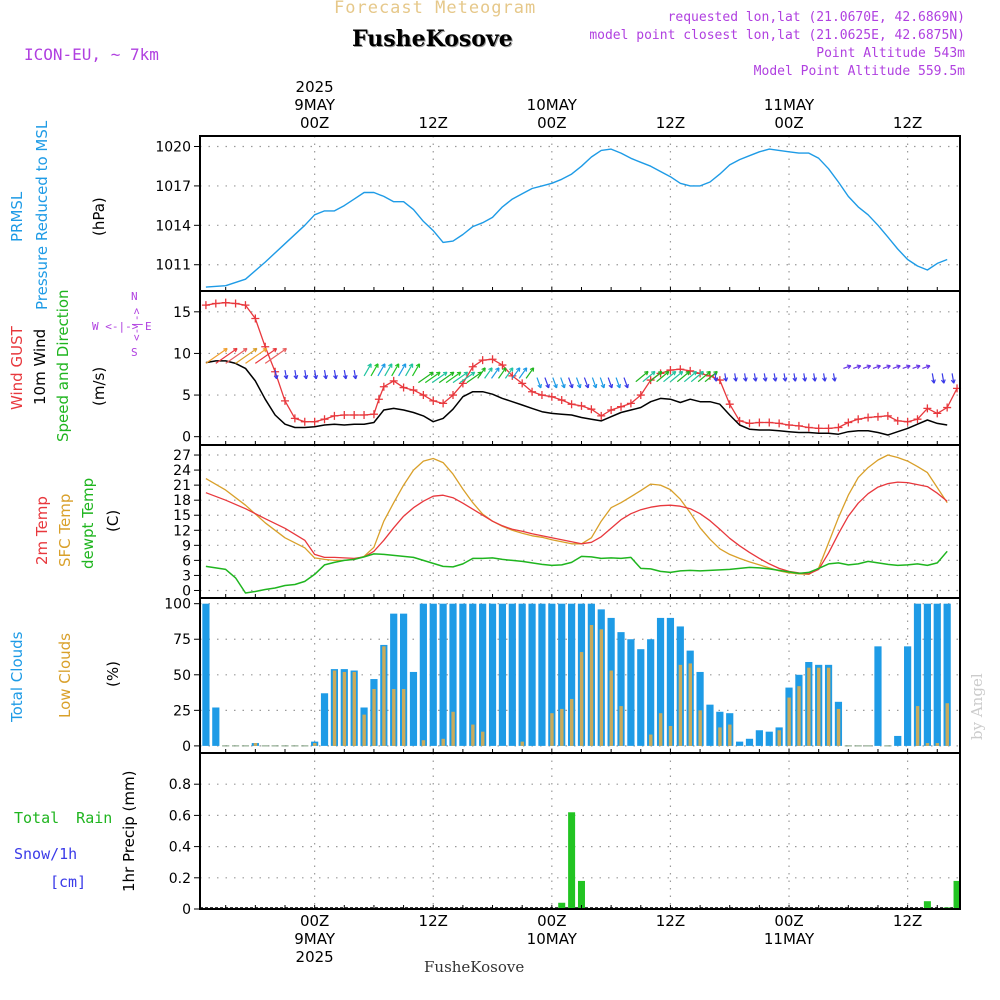  What do you see at coordinates (182, 531) in the screenshot?
I see `ytick-label: 12` at bounding box center [182, 531].